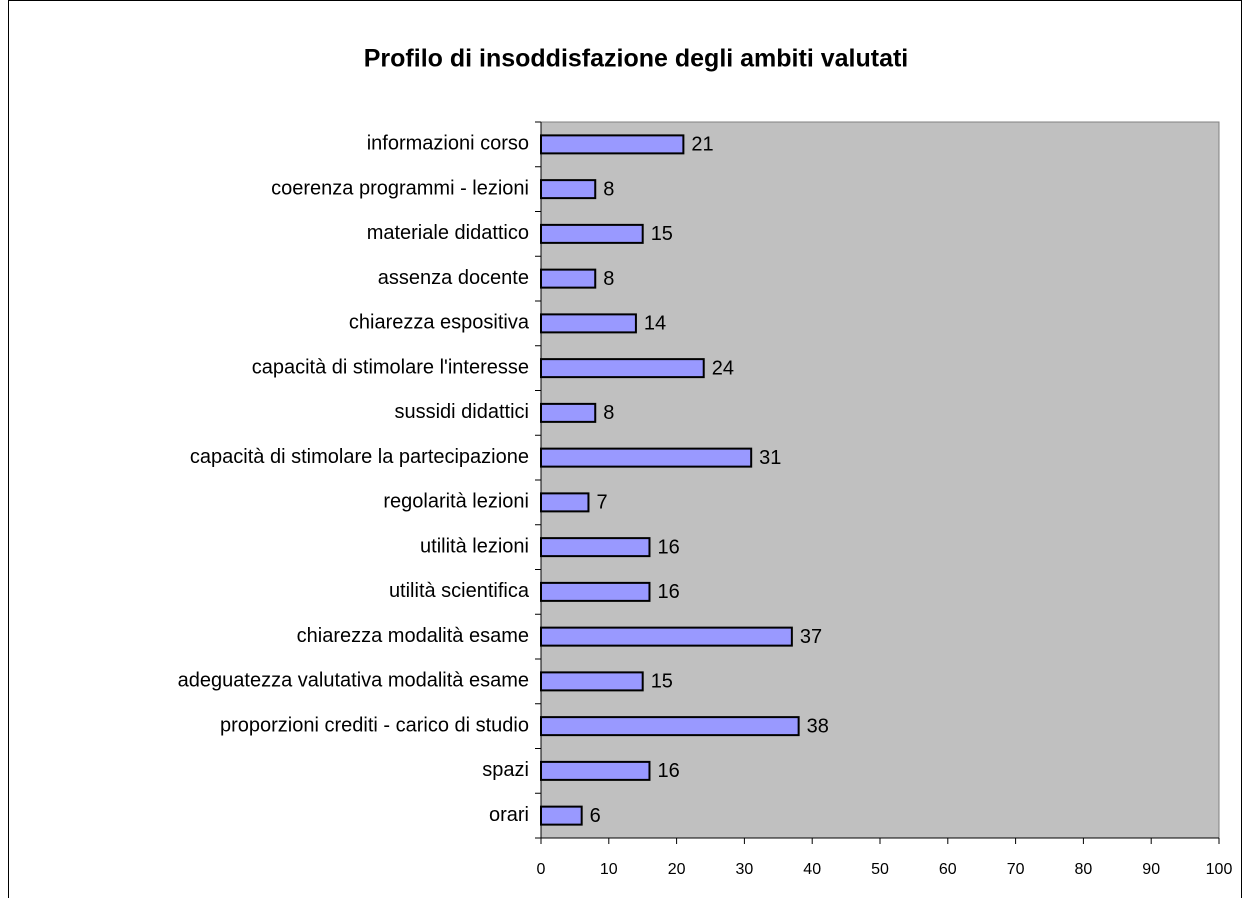  What do you see at coordinates (948, 869) in the screenshot?
I see `x-tick-label: 60` at bounding box center [948, 869].